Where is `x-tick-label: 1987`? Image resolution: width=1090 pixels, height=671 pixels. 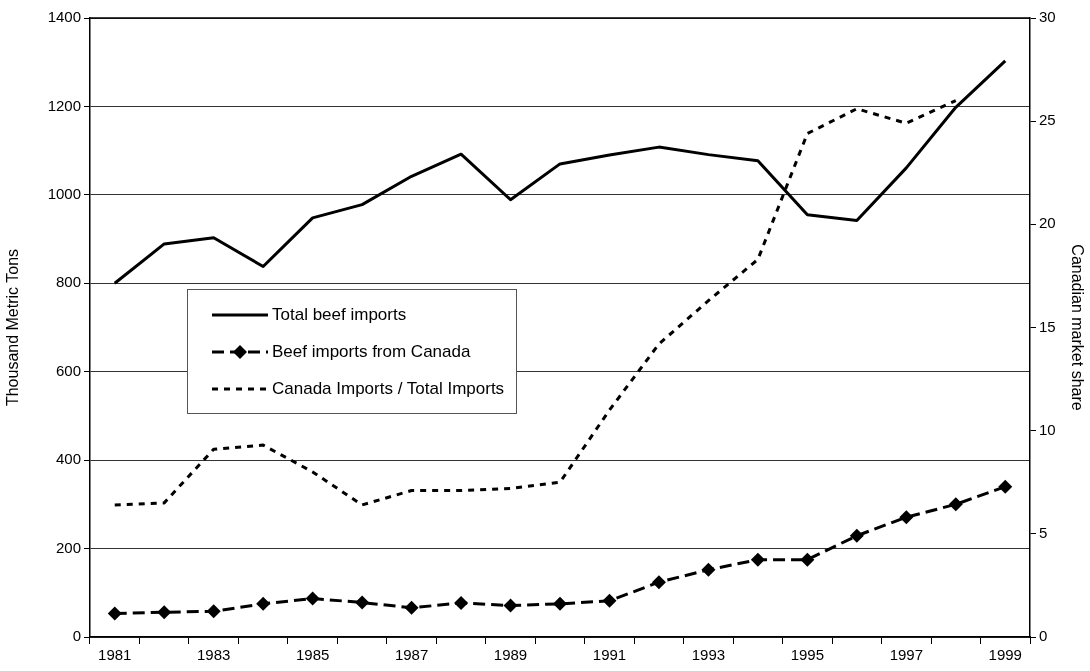 x-tick-label: 1987 is located at coordinates (411, 655).